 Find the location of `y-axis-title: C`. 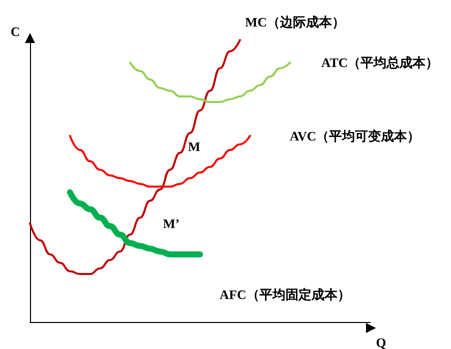

y-axis-title: C is located at coordinates (15, 31).